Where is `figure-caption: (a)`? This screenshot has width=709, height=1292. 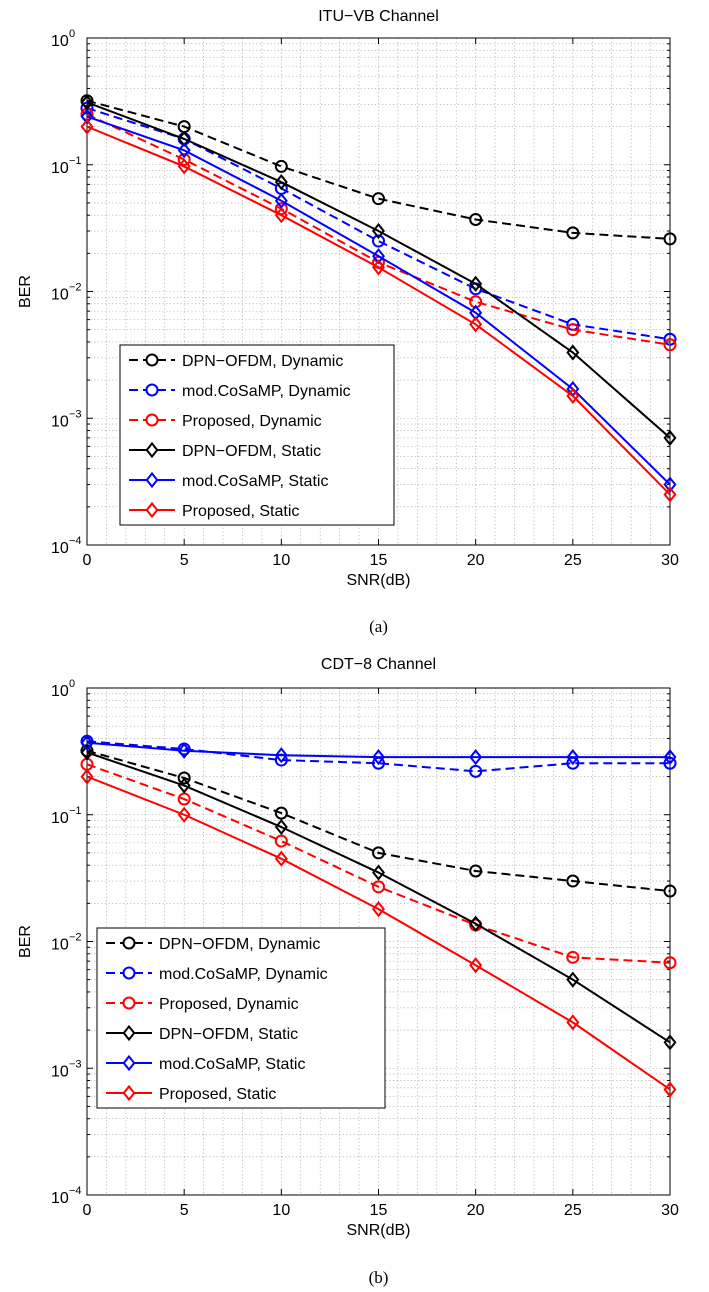 figure-caption: (a) is located at coordinates (378, 626).